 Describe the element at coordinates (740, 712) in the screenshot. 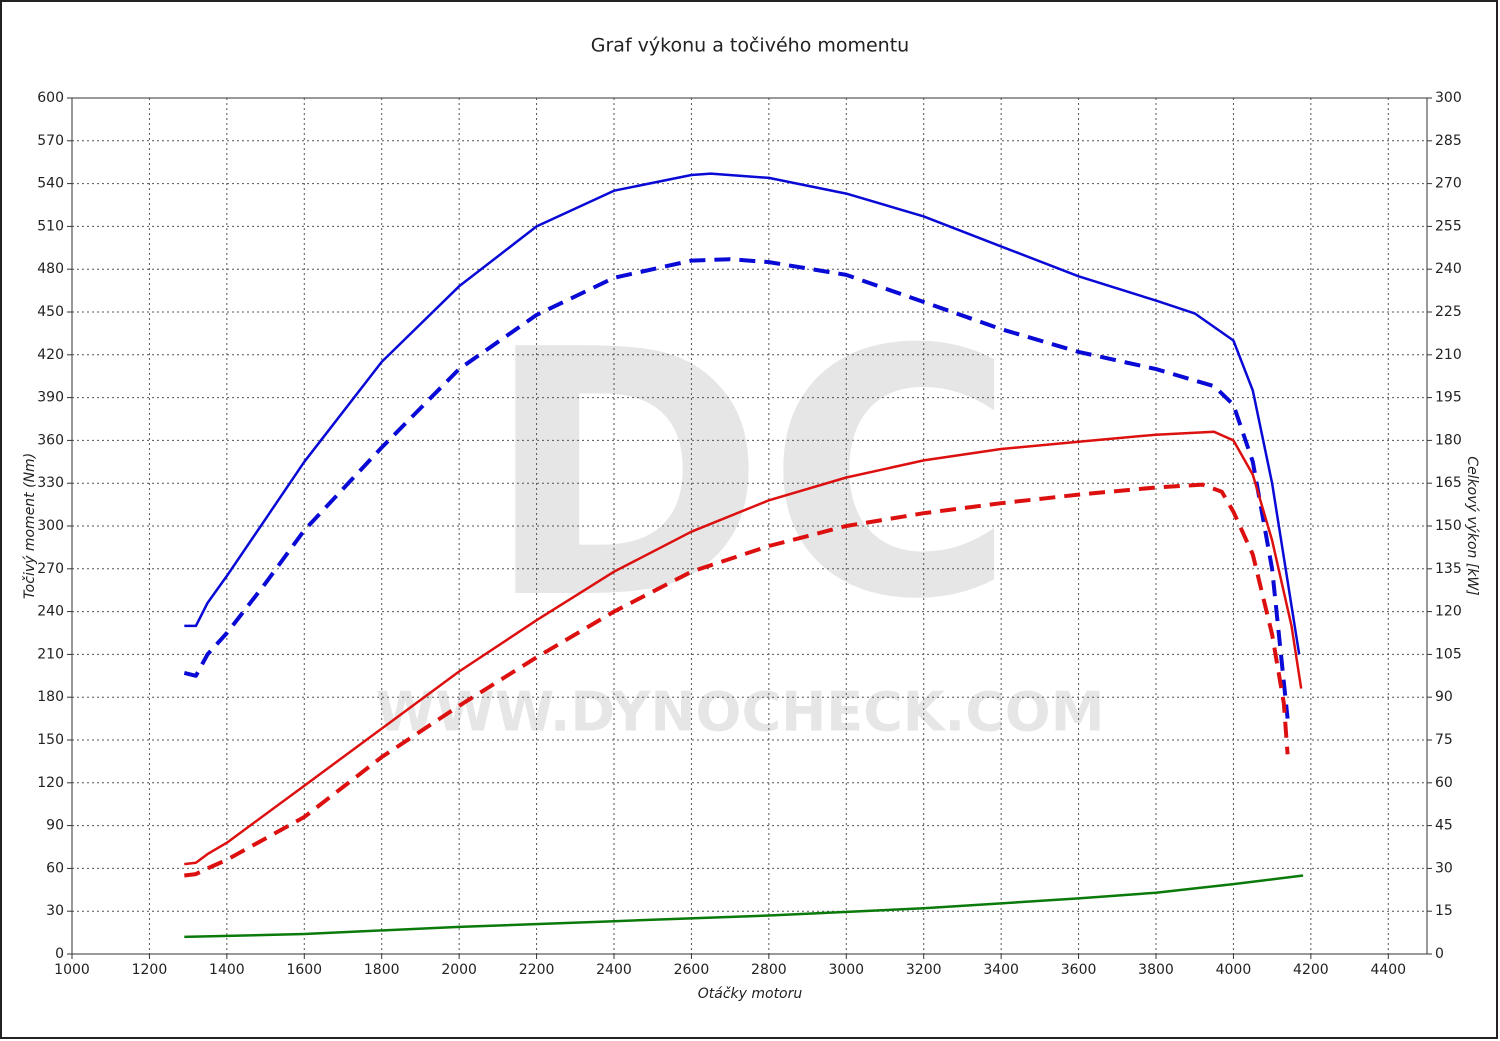

I see `watermark-url: WWW.DYNOCHECK.COM` at that location.